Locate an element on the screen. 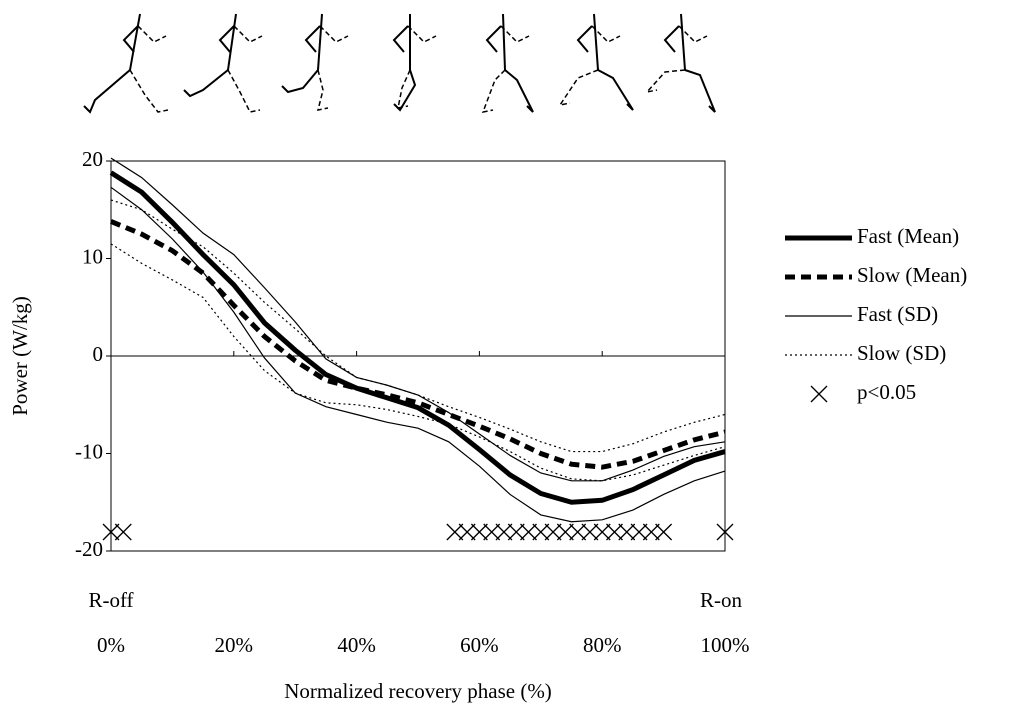 This screenshot has height=716, width=1017. legend-label: Slow (SD) is located at coordinates (901, 353).